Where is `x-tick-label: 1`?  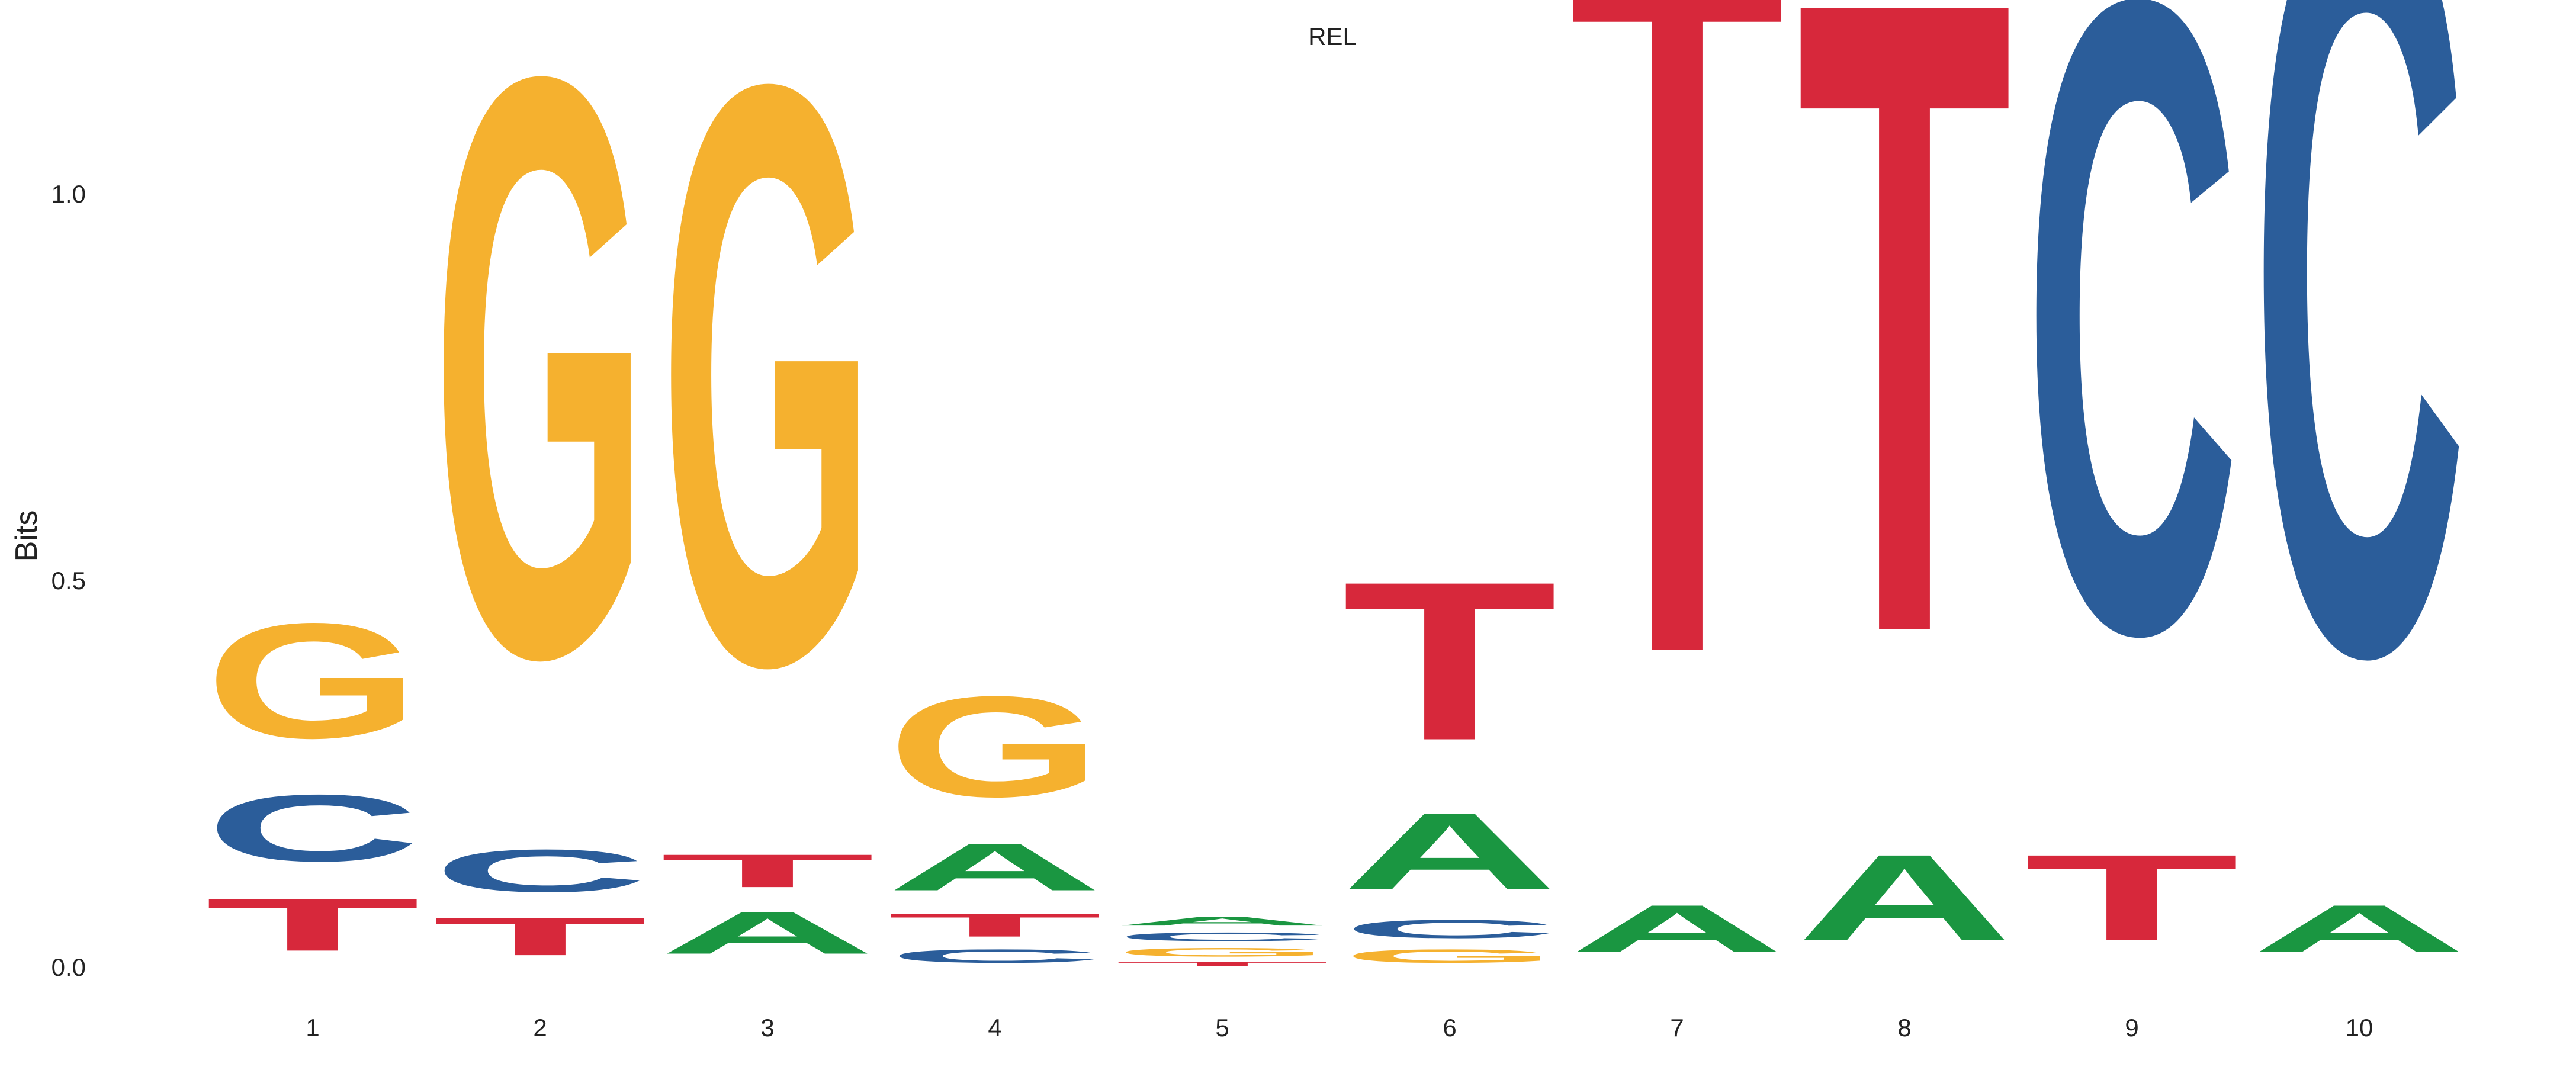 x-tick-label: 1 is located at coordinates (312, 1028).